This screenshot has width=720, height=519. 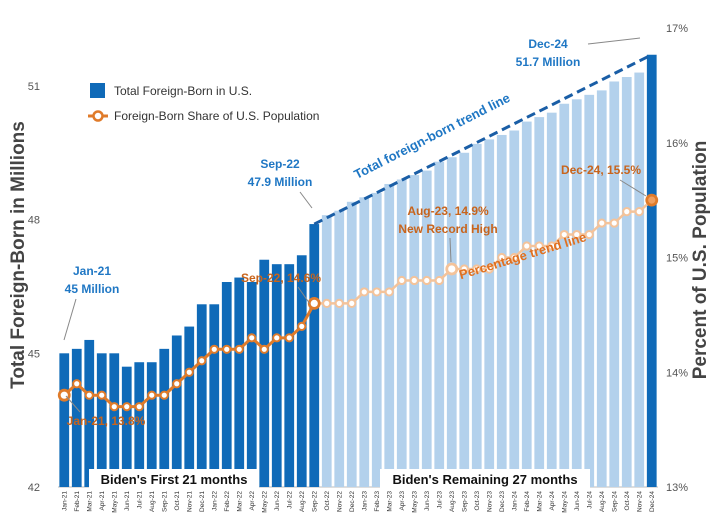 What do you see at coordinates (97, 90) in the screenshot?
I see `legend-bar-swatch` at bounding box center [97, 90].